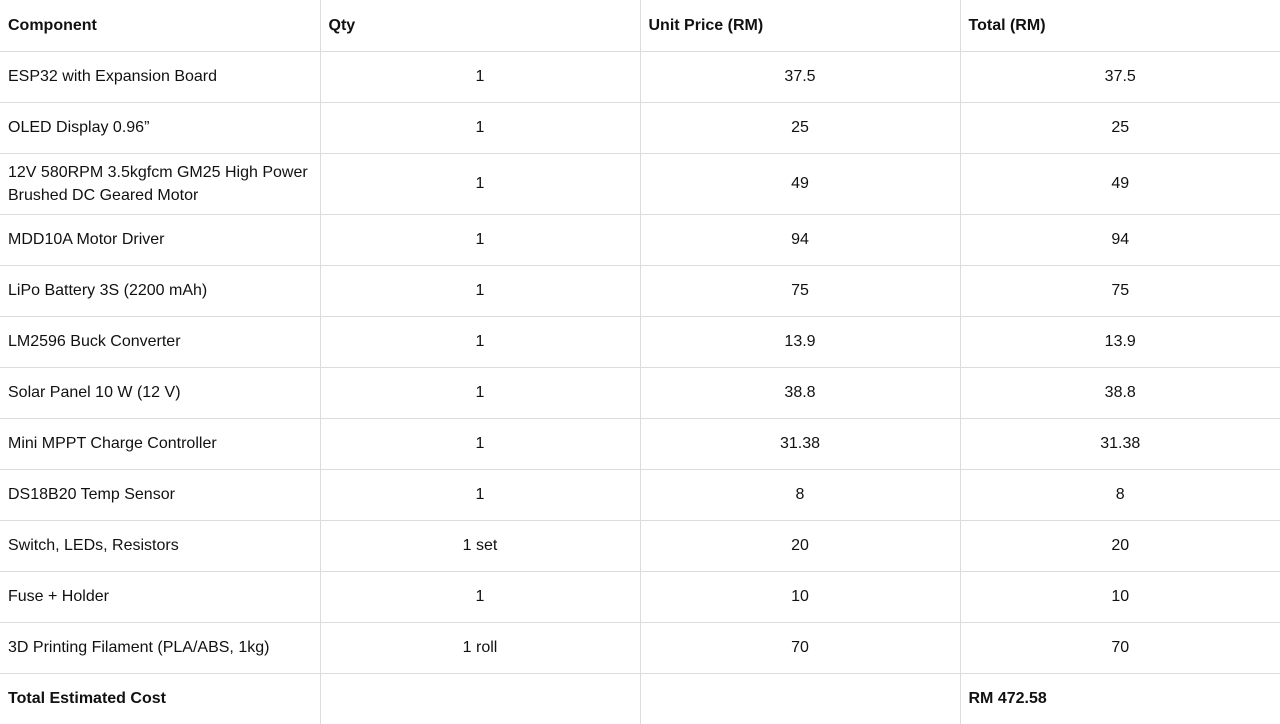 Image resolution: width=1280 pixels, height=724 pixels. What do you see at coordinates (160, 76) in the screenshot?
I see `cell-component: ESP32 with Expansion Board` at bounding box center [160, 76].